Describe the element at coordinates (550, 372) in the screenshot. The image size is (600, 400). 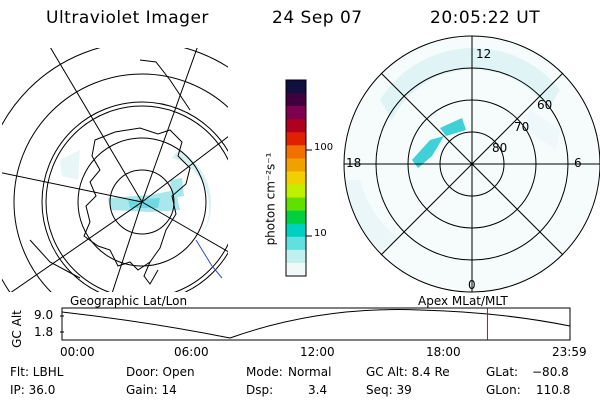
I see `glat-value: −80.8` at that location.